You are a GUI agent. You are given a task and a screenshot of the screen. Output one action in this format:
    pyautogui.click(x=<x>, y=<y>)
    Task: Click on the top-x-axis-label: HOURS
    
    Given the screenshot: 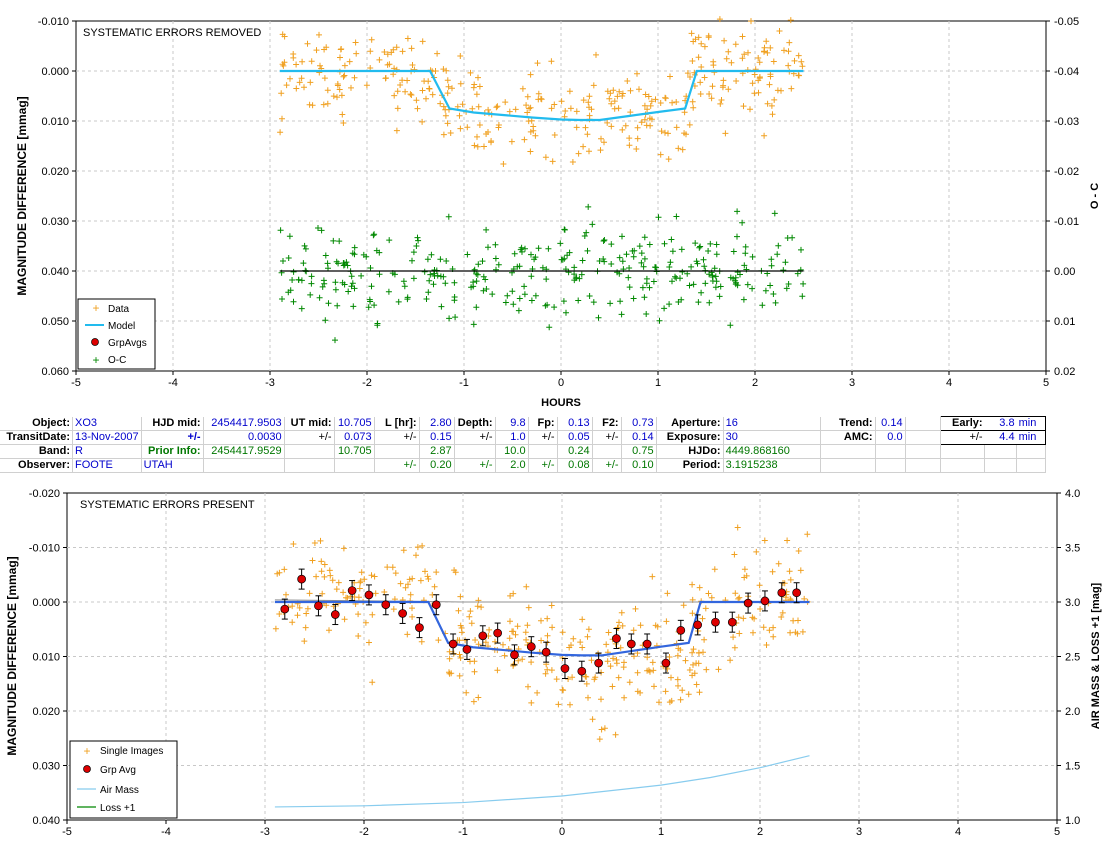 What is the action you would take?
    pyautogui.click(x=561, y=403)
    